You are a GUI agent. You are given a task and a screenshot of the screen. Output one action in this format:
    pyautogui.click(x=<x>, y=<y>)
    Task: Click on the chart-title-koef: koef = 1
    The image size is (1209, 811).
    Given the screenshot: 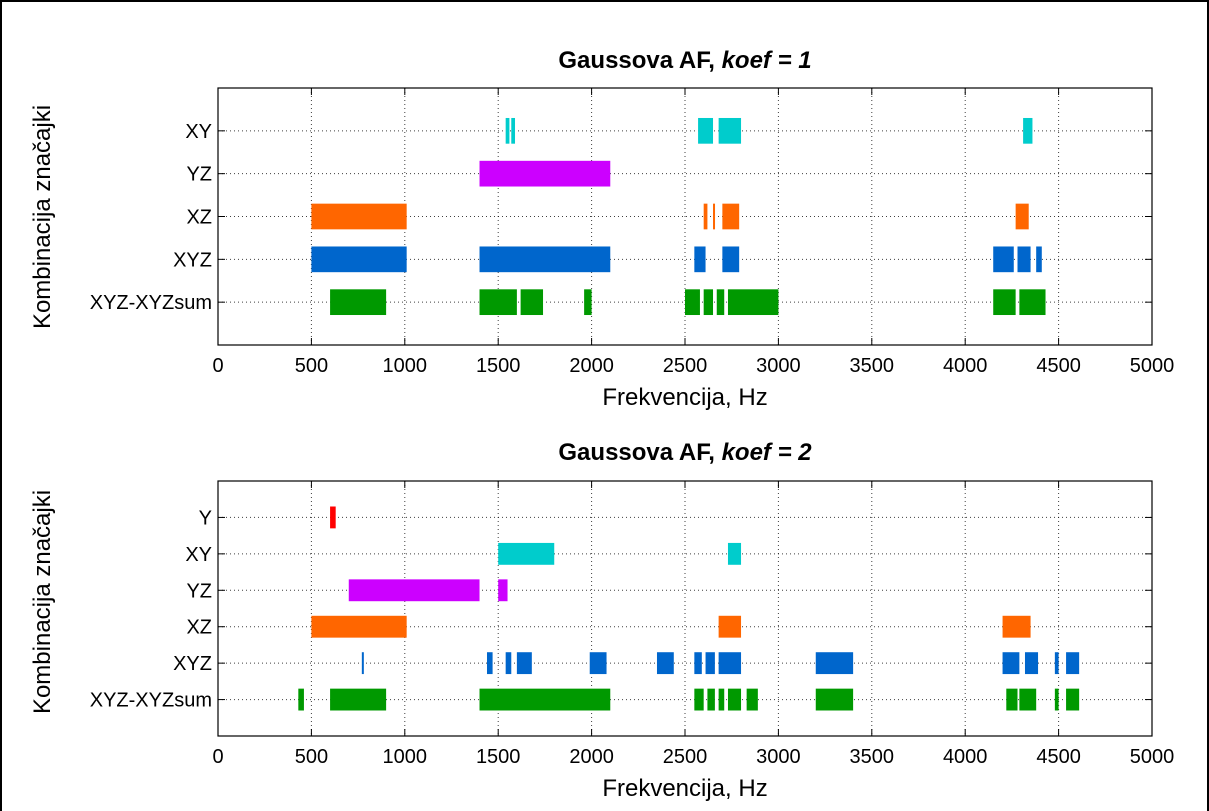 What is the action you would take?
    pyautogui.click(x=767, y=60)
    